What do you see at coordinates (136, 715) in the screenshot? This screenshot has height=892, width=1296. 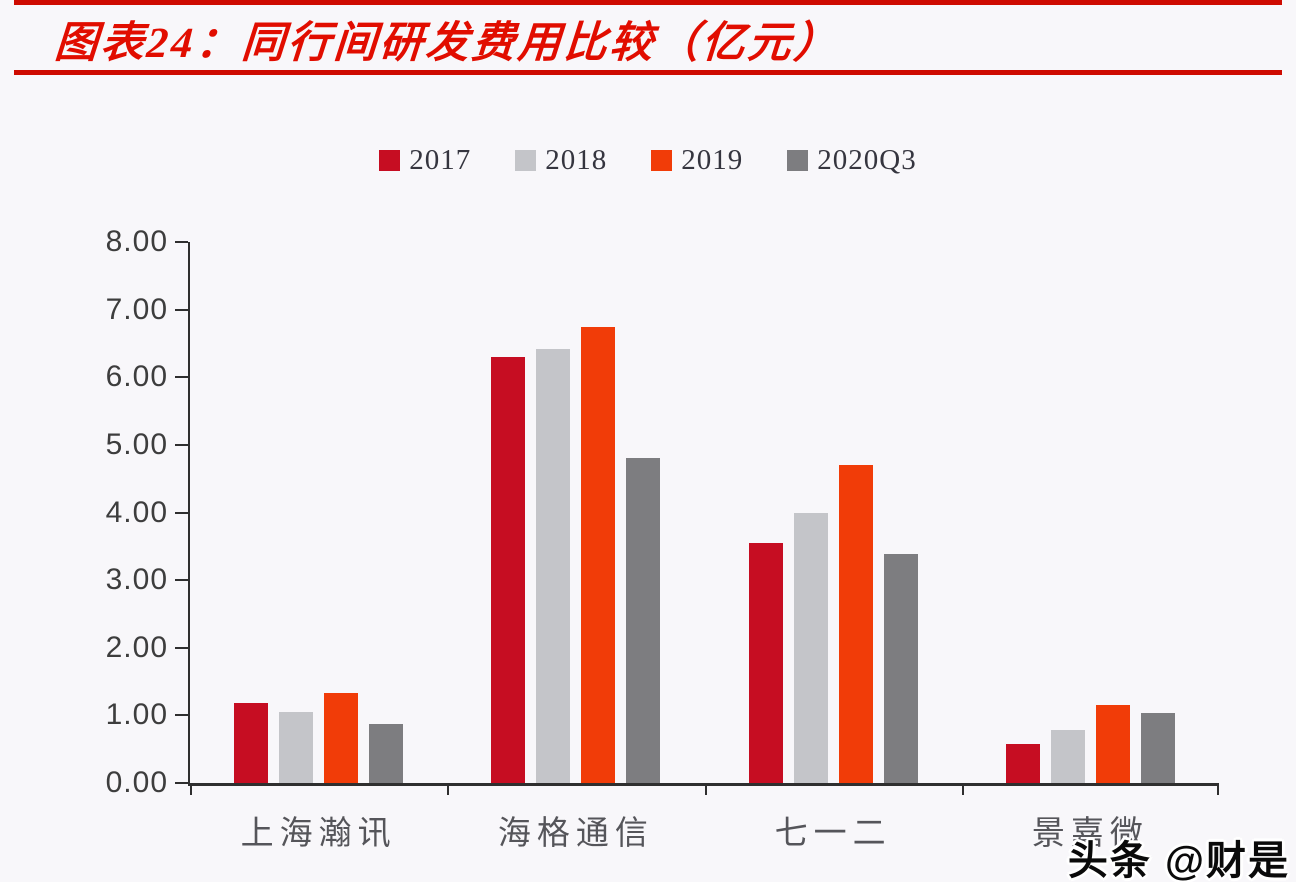 I see `y-tick-label: 1.00` at bounding box center [136, 715].